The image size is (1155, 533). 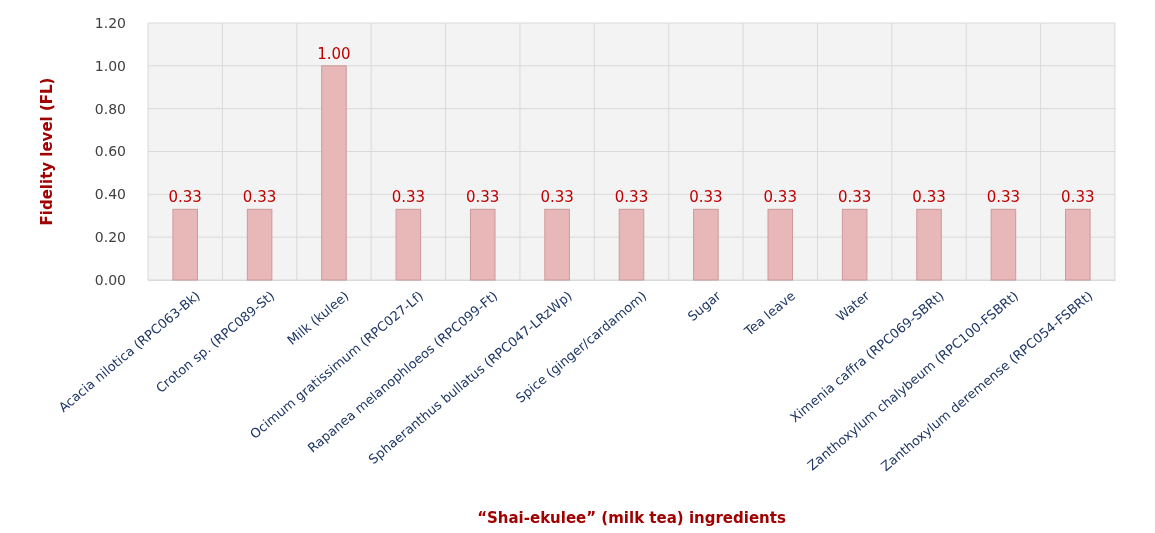 I want to click on y-tick-label: 0.40, so click(x=110, y=194).